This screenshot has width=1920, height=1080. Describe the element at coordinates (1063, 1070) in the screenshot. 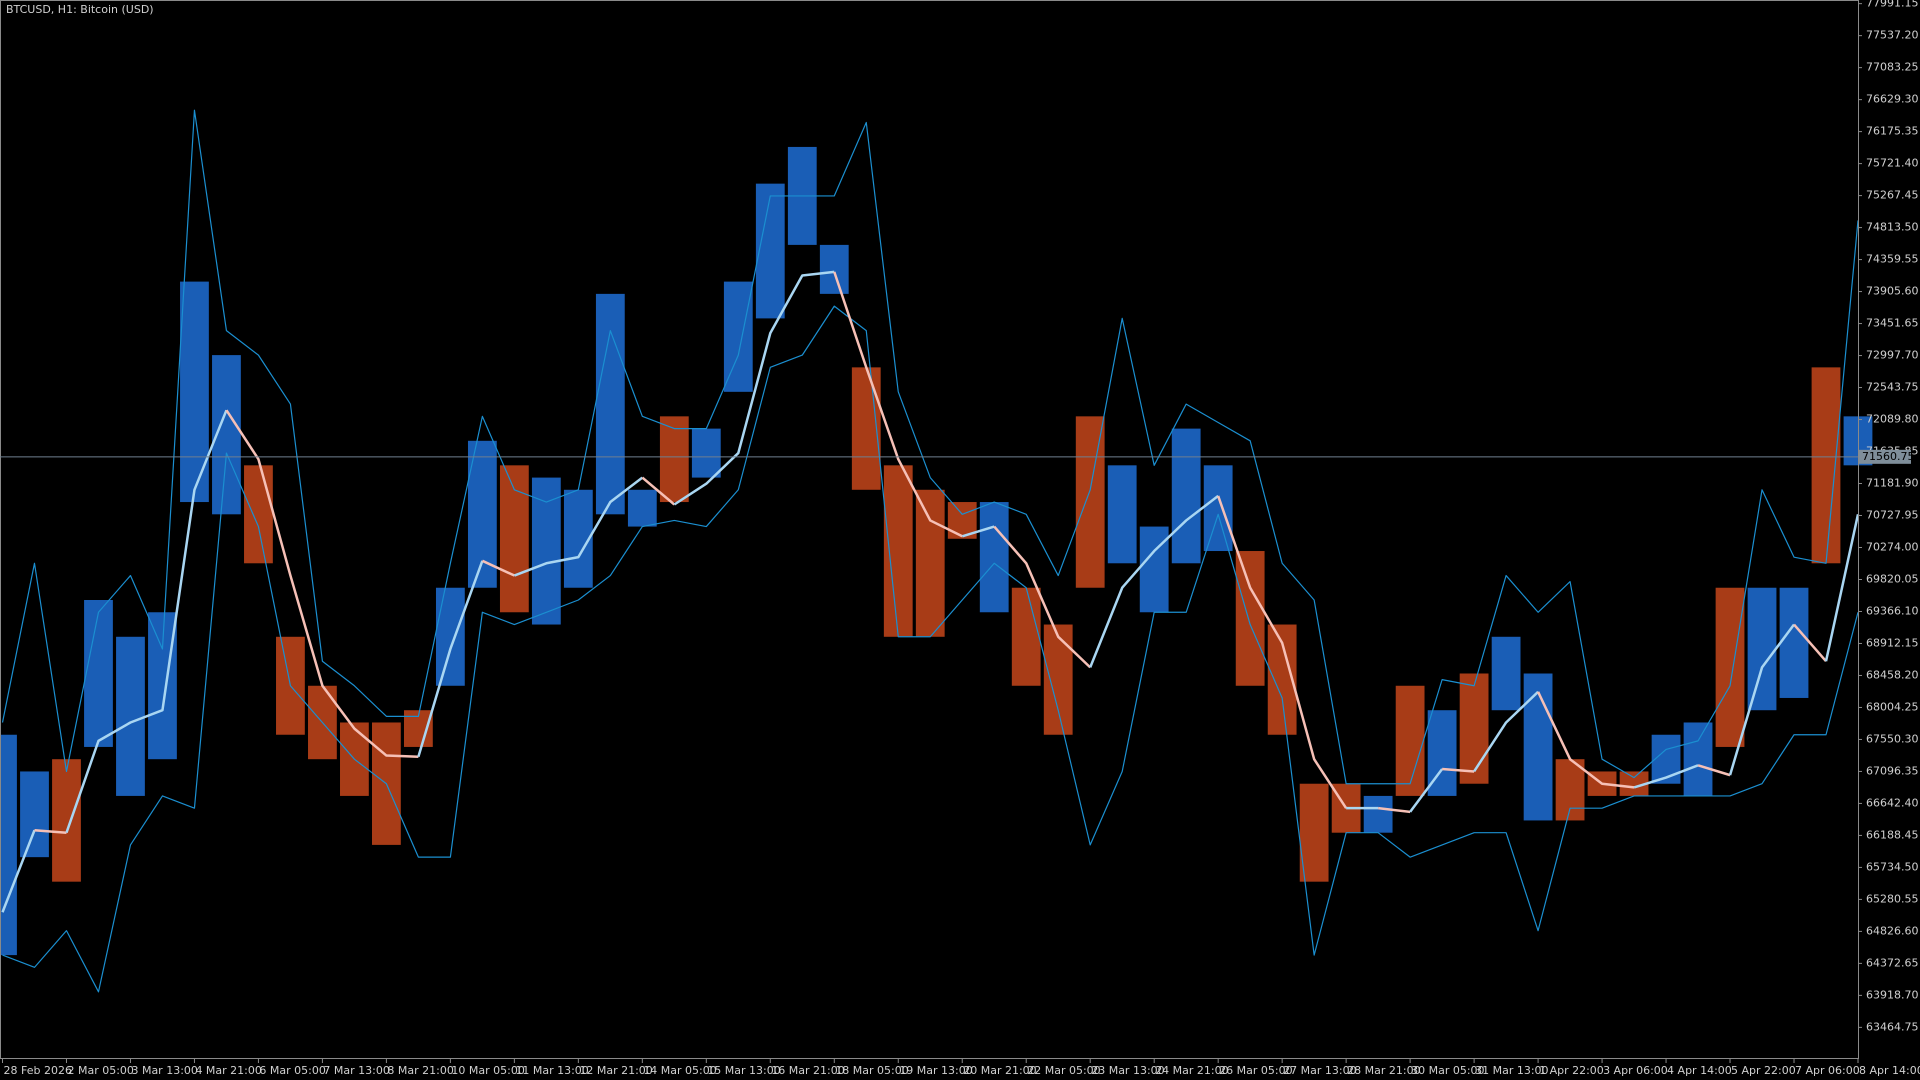

I see `x-tick-label: 22 Mar 05:00` at that location.